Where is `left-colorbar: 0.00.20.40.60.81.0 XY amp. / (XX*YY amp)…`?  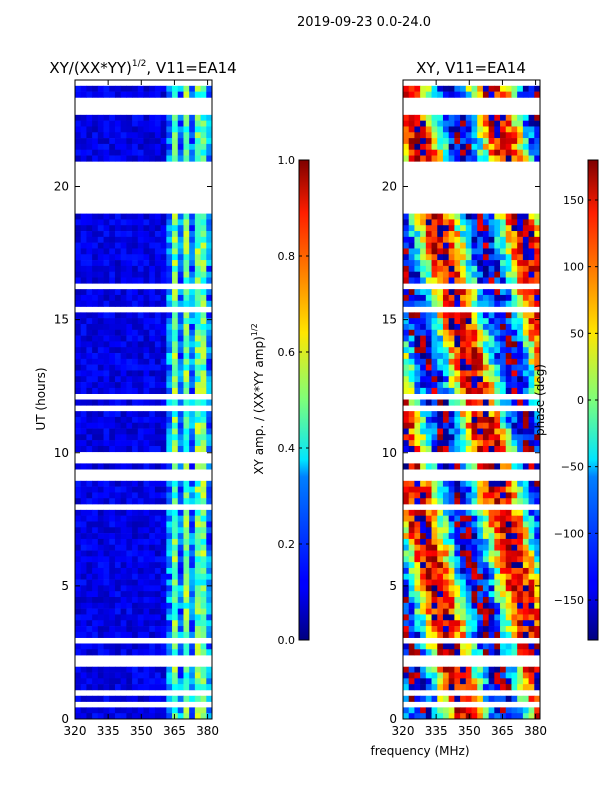
left-colorbar: 0.00.20.40.60.81.0 XY amp. / (XX*YY amp)… is located at coordinates (280, 400).